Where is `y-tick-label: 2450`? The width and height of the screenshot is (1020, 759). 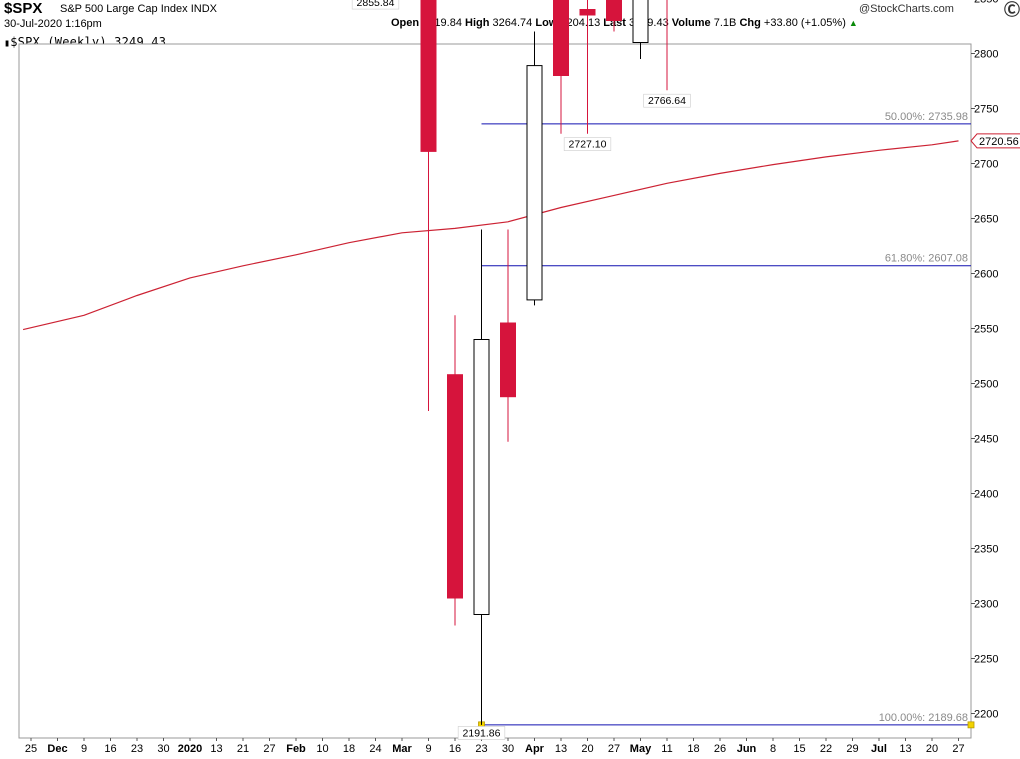 y-tick-label: 2450 is located at coordinates (986, 440).